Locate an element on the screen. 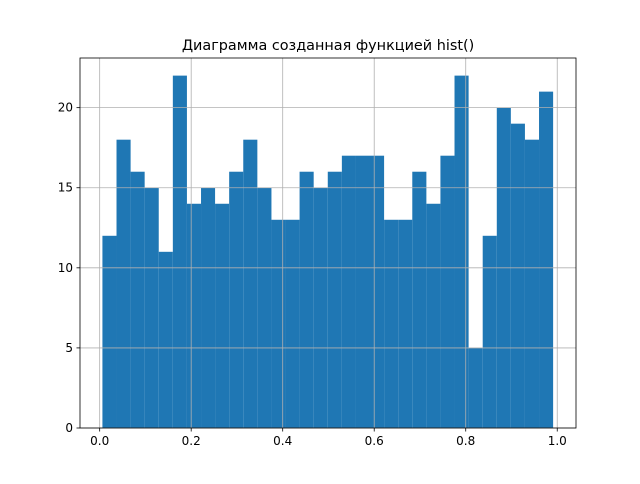  x-tick-label: 0.0 is located at coordinates (99, 441).